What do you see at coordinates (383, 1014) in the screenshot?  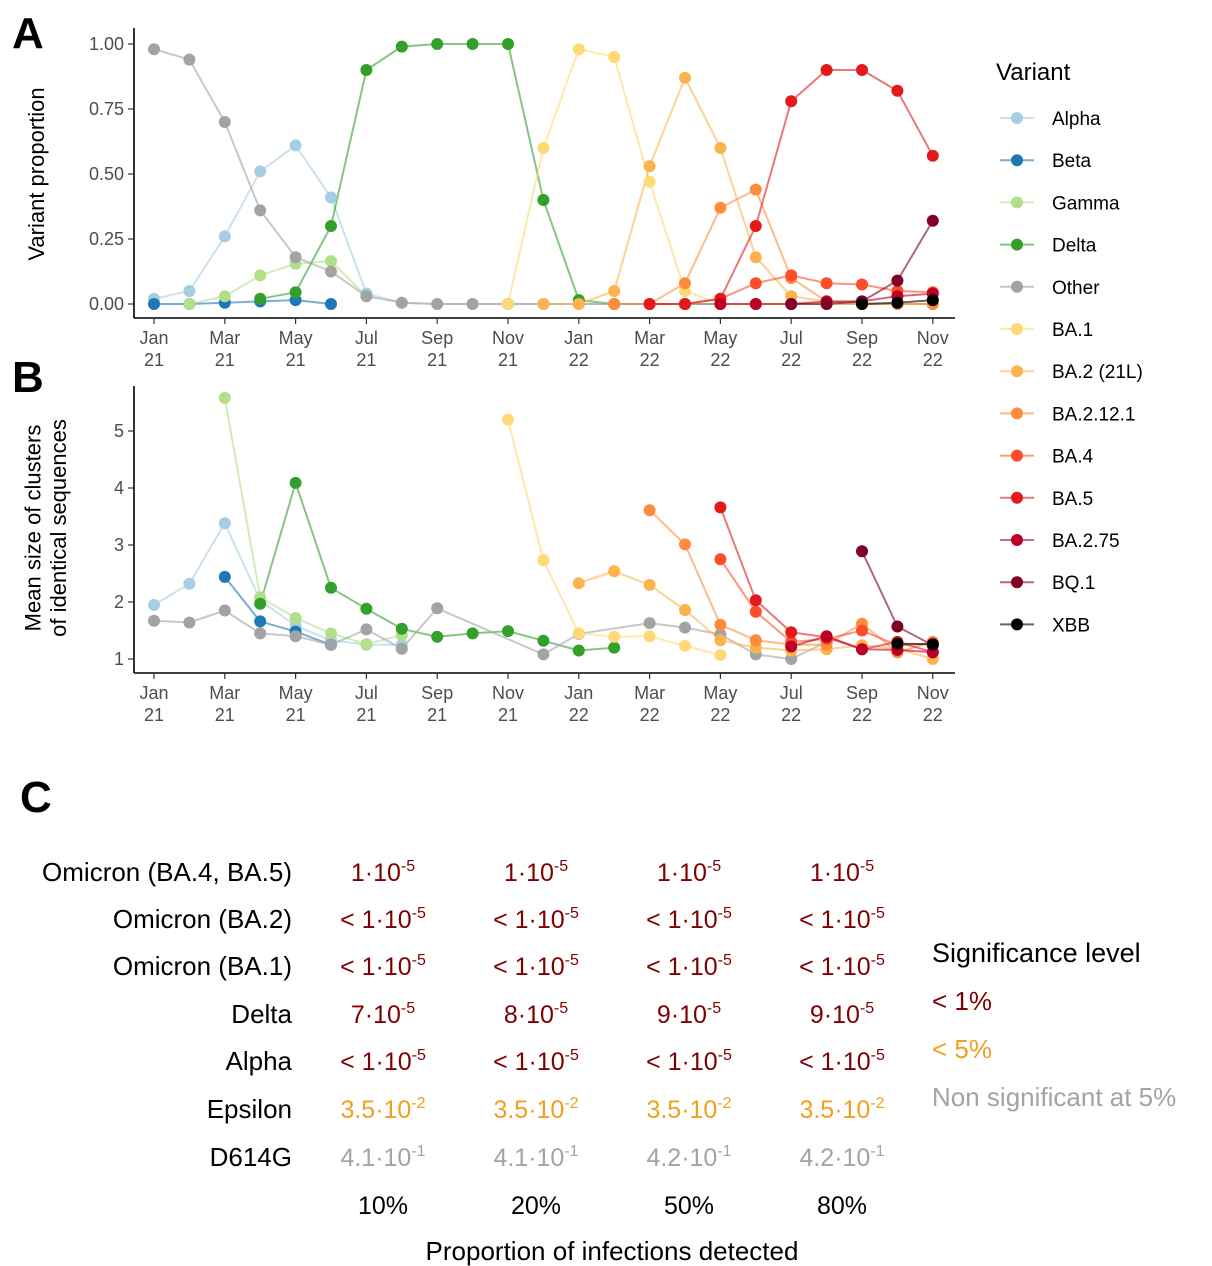 I see `p-value-cell: 7·10⁻⁵` at bounding box center [383, 1014].